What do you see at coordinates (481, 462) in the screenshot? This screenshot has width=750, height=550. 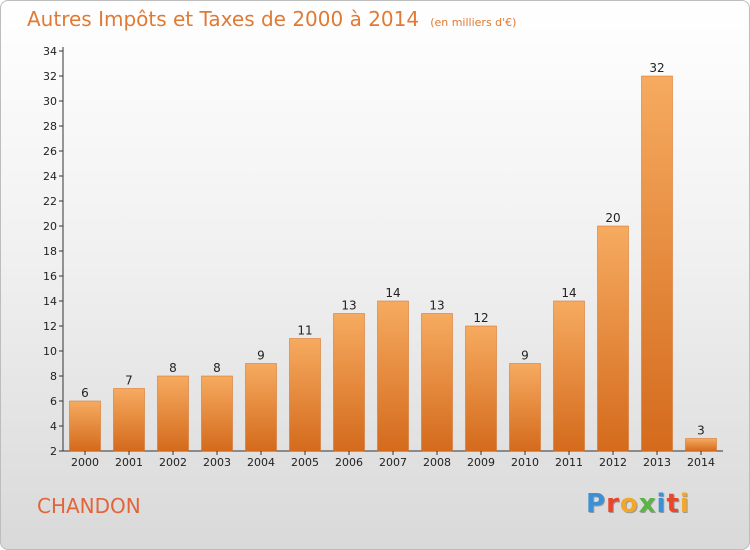 I see `x-tick-label: 2009` at bounding box center [481, 462].